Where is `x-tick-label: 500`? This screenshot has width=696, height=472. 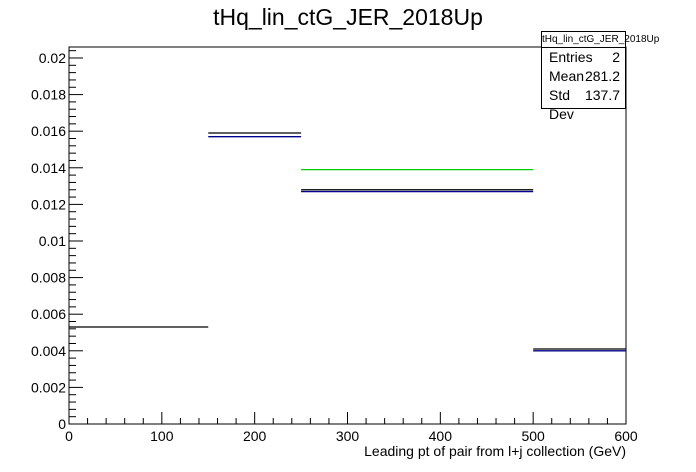 x-tick-label: 500 is located at coordinates (533, 436).